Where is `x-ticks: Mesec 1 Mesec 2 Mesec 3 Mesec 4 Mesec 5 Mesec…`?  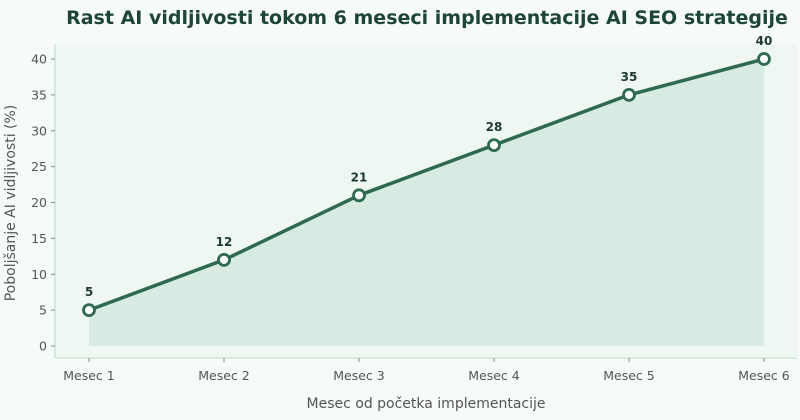 x-ticks: Mesec 1 Mesec 2 Mesec 3 Mesec 4 Mesec 5 Mesec… is located at coordinates (426, 370).